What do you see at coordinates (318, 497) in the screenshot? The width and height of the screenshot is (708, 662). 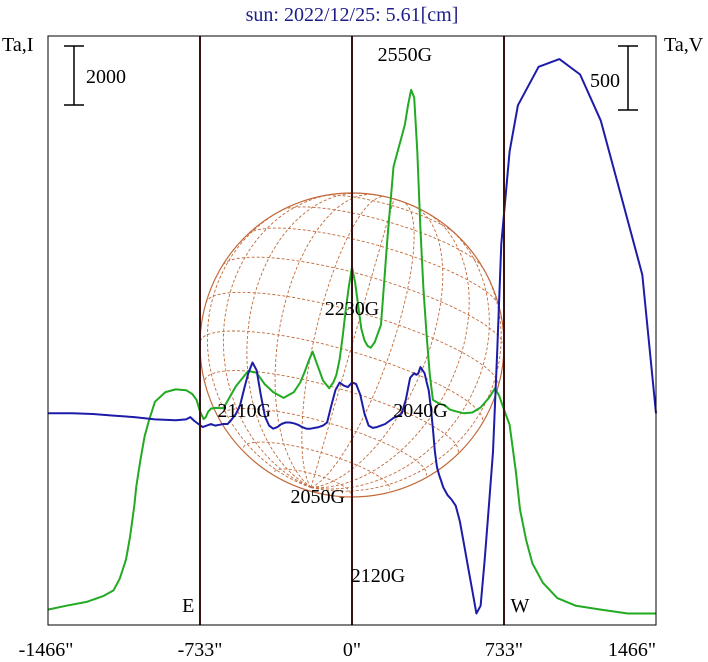 I see `field-strength-label: 2050G` at bounding box center [318, 497].